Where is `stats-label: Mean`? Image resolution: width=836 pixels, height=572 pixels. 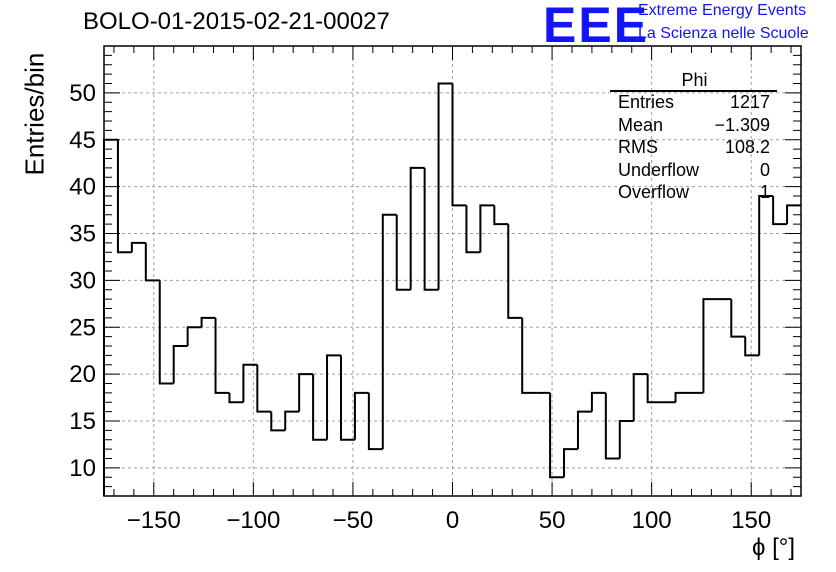
stats-label: Mean is located at coordinates (641, 124).